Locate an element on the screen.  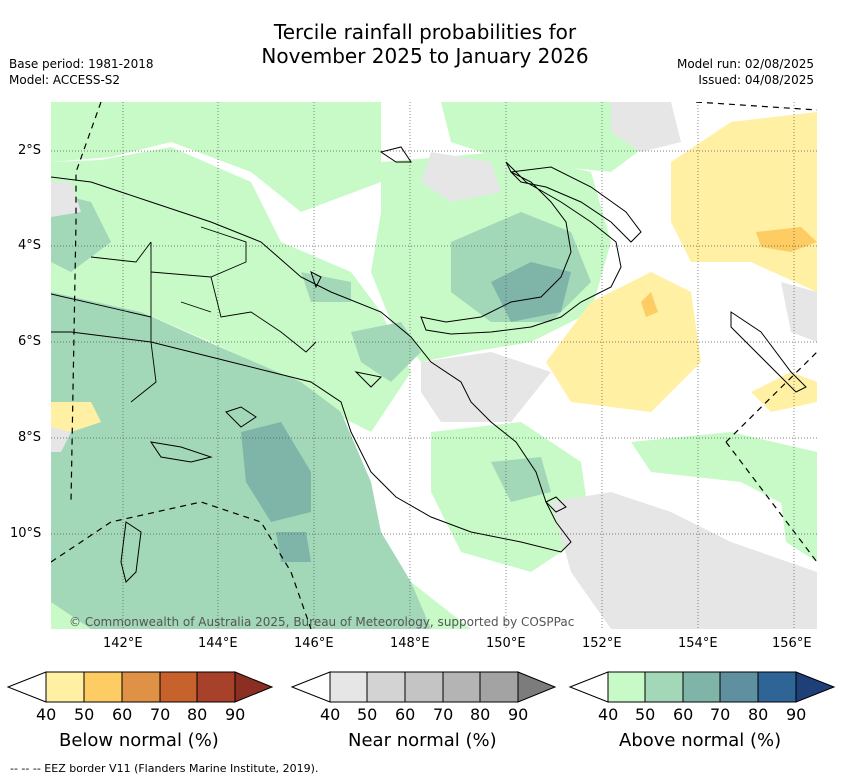
model-run: Model run: 02/08/2025 is located at coordinates (745, 64).